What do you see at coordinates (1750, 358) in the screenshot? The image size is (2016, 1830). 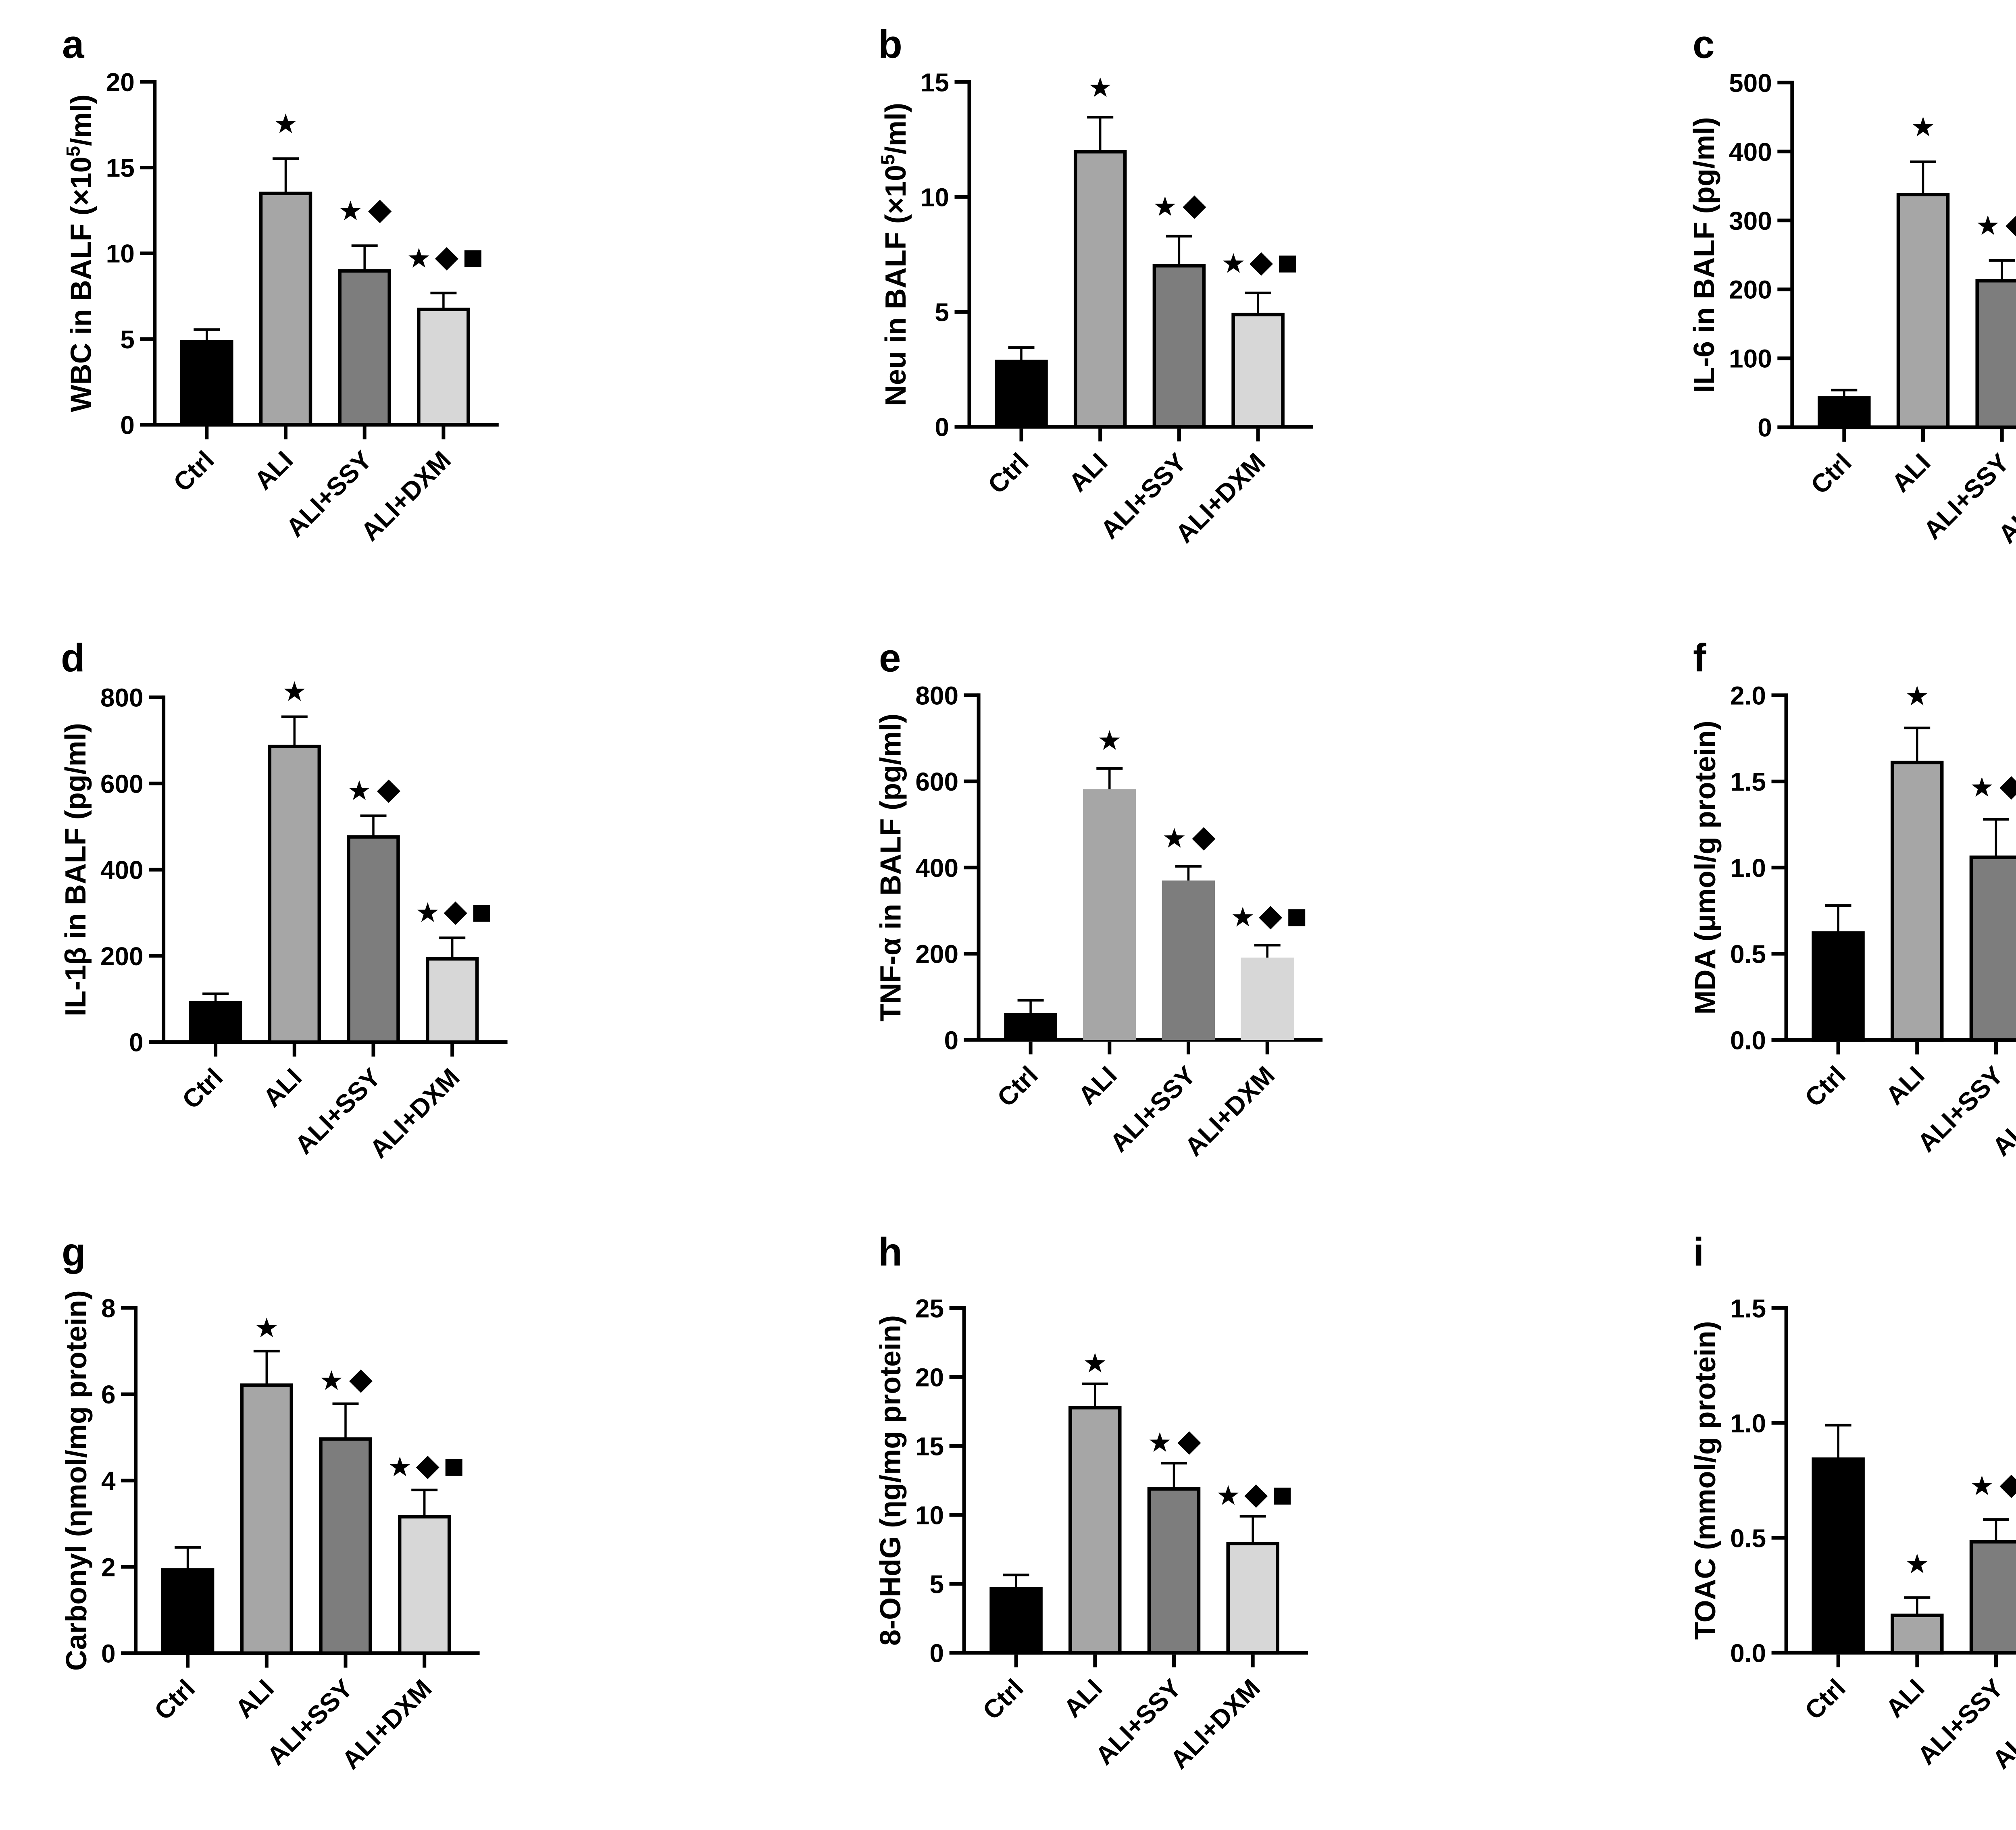 I see `svg-text: 100` at bounding box center [1750, 358].